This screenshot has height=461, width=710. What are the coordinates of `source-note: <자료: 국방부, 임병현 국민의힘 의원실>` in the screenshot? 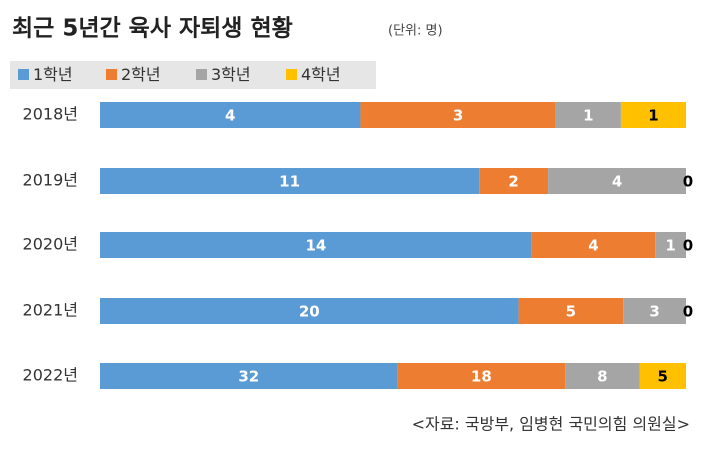 It's located at (551, 424).